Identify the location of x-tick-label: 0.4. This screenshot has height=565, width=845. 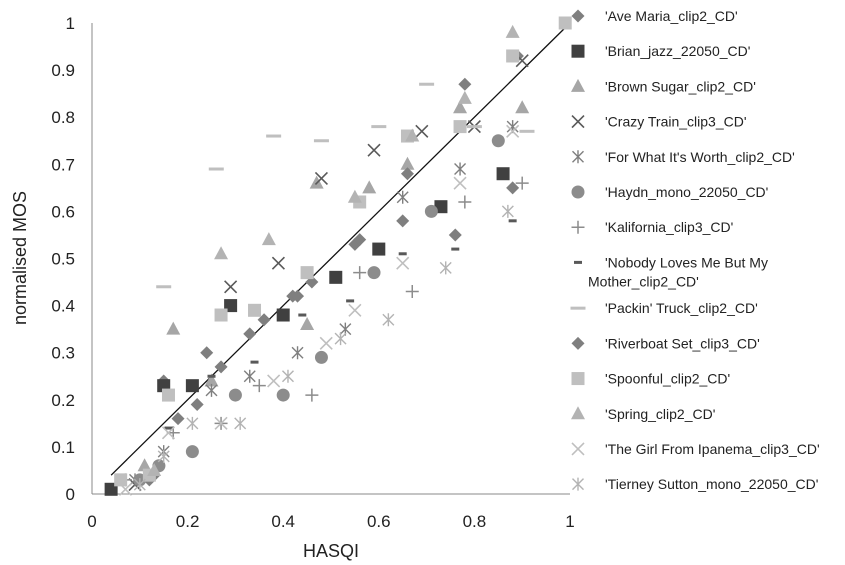
(283, 521).